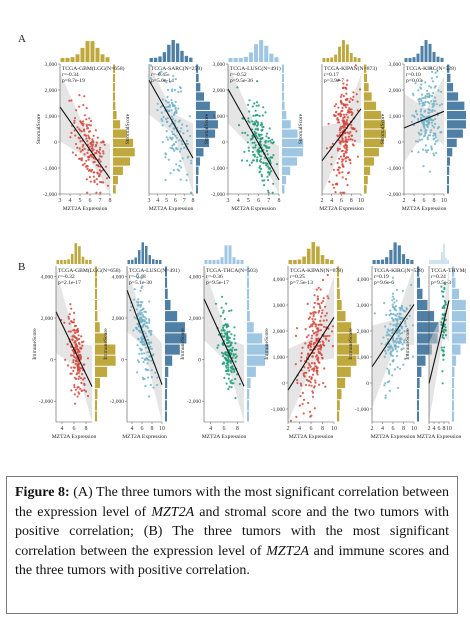 The image size is (470, 623). Describe the element at coordinates (210, 429) in the screenshot. I see `x-tick-label: 4` at that location.